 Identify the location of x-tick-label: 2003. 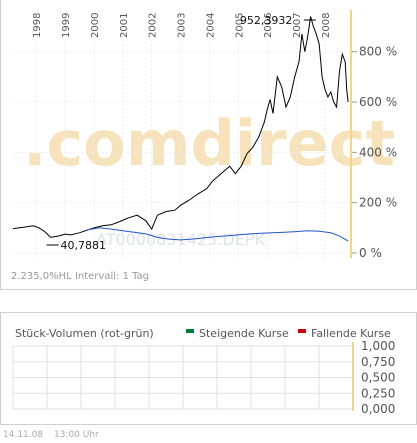
(182, 25).